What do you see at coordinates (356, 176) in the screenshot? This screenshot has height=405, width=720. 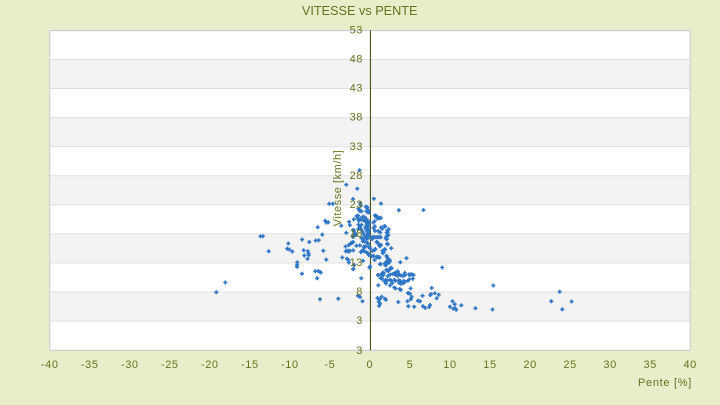 I see `svg-text: 28` at bounding box center [356, 176].